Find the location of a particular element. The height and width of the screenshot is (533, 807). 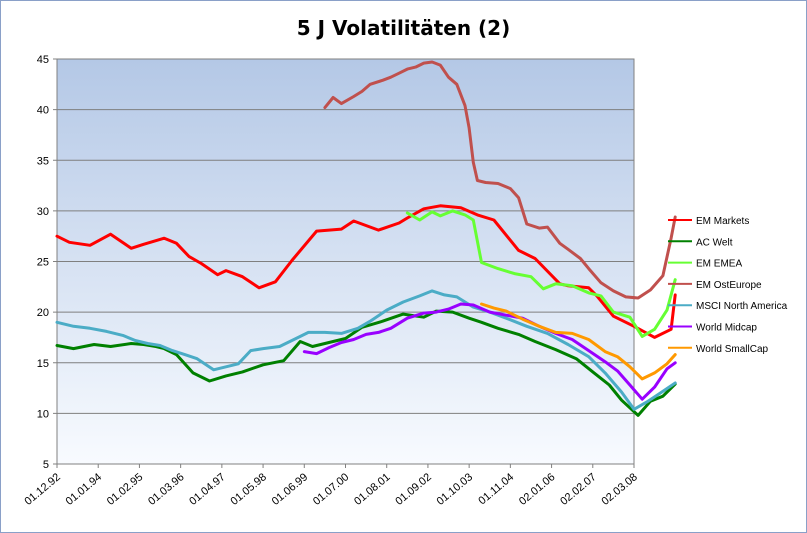

legend-entry: EM EMEA is located at coordinates (719, 264).